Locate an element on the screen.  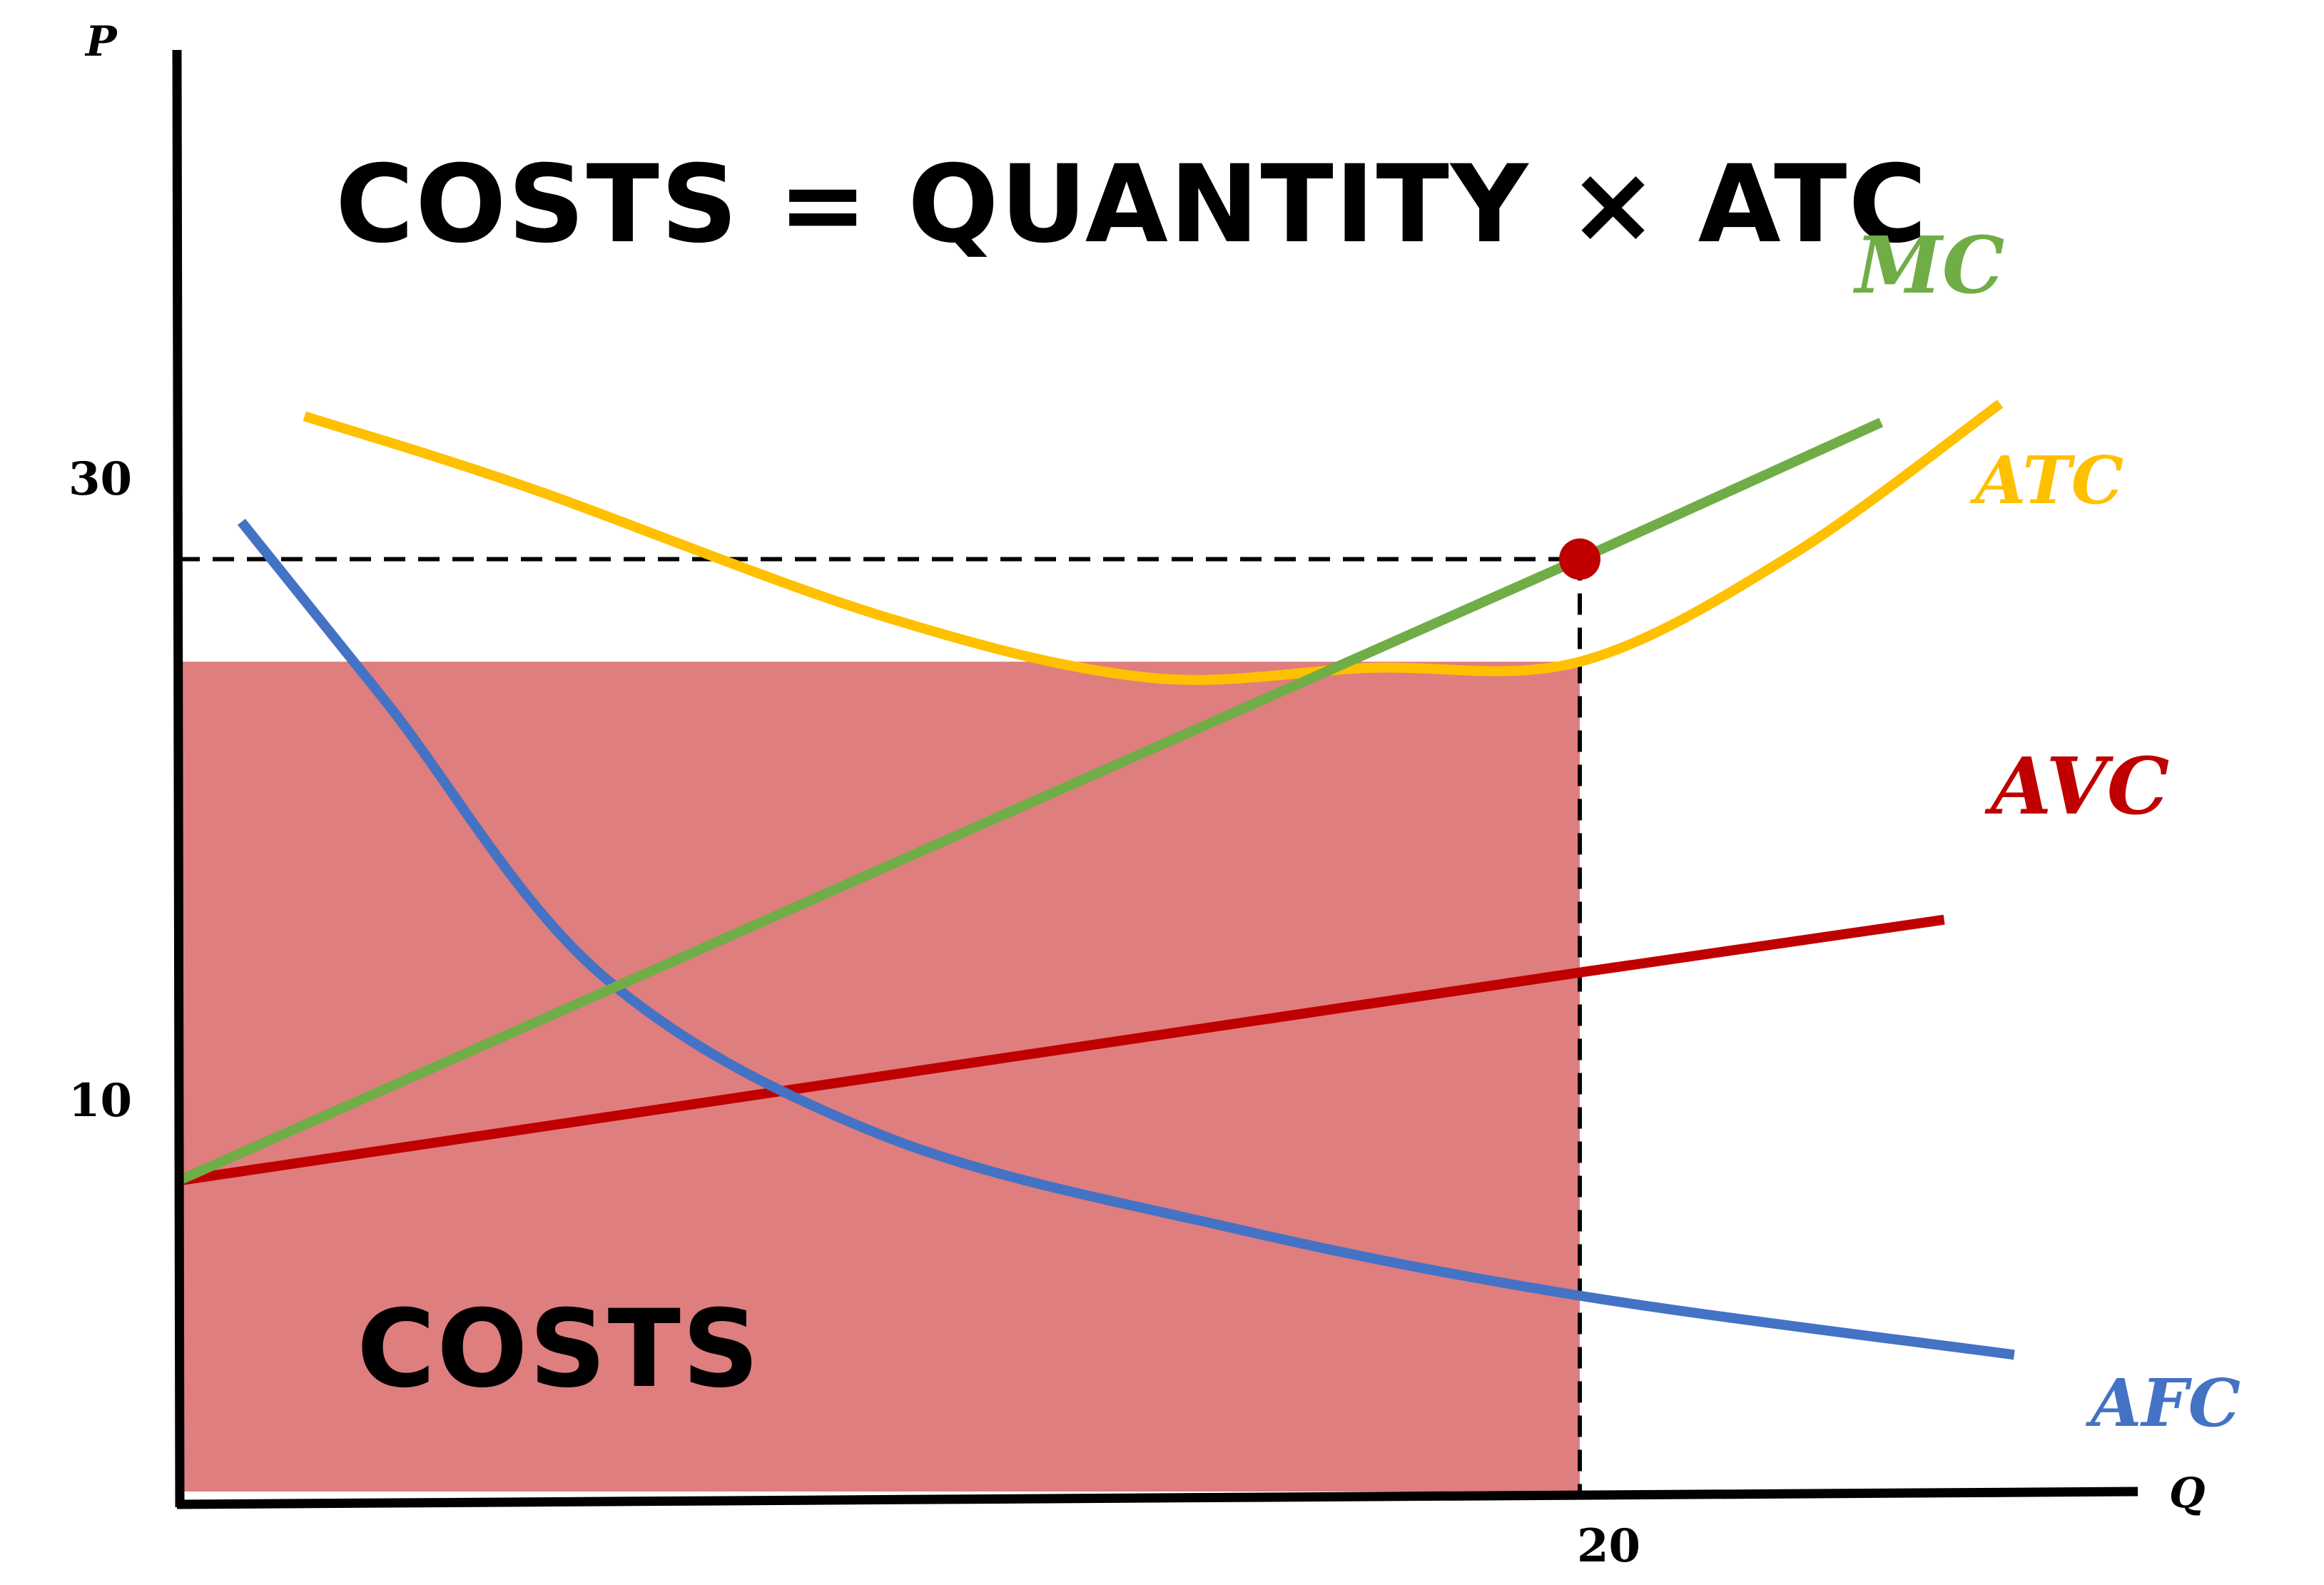
afc-label: AFC is located at coordinates (2163, 1403).